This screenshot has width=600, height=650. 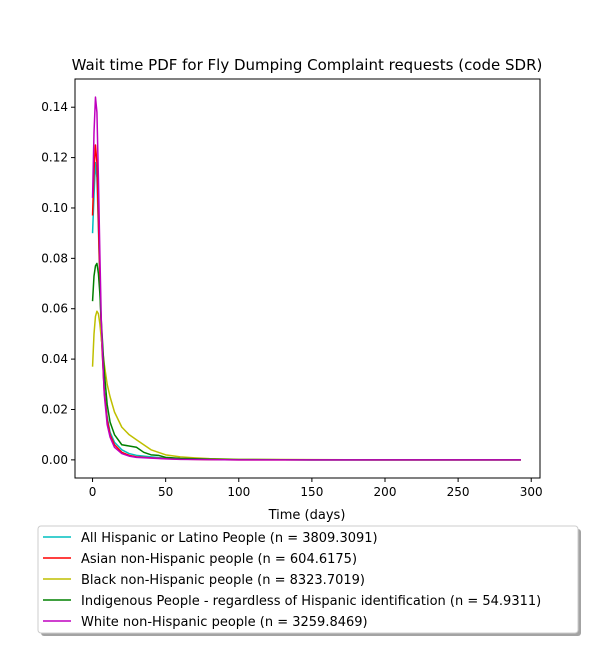 I want to click on y-tick-label: 0.06, so click(x=54, y=309).